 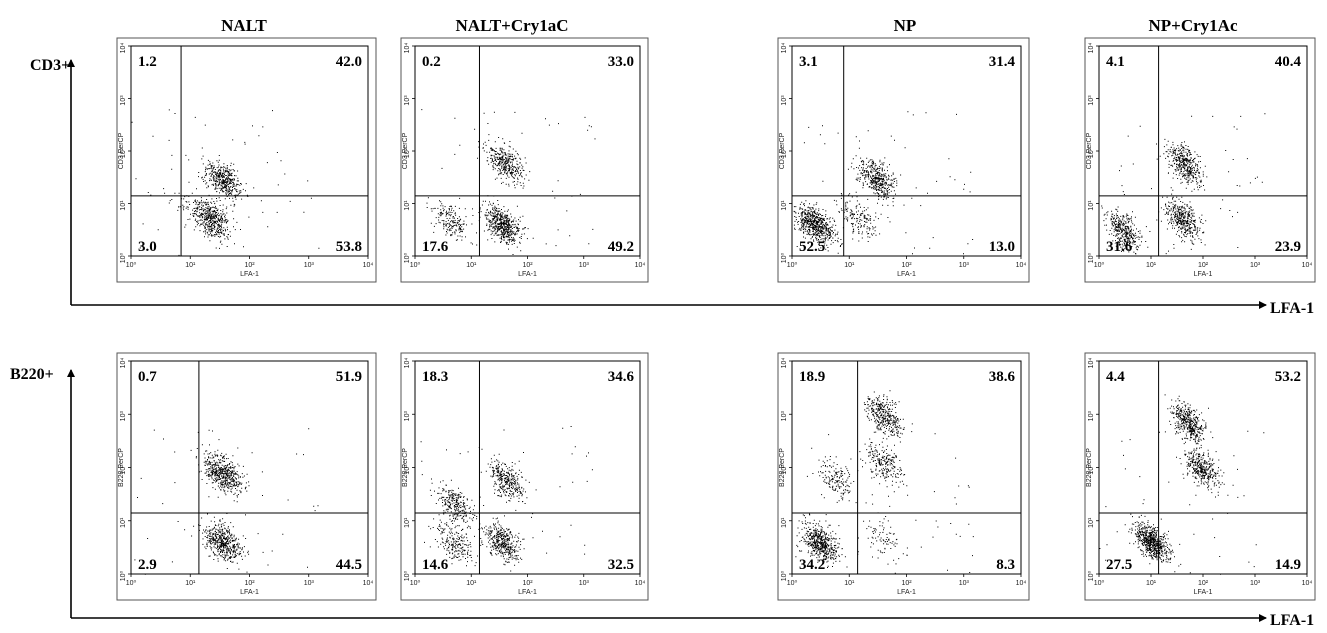 I want to click on column-title-nalt-cry1ac: NALT+Cry1aC, so click(x=512, y=25).